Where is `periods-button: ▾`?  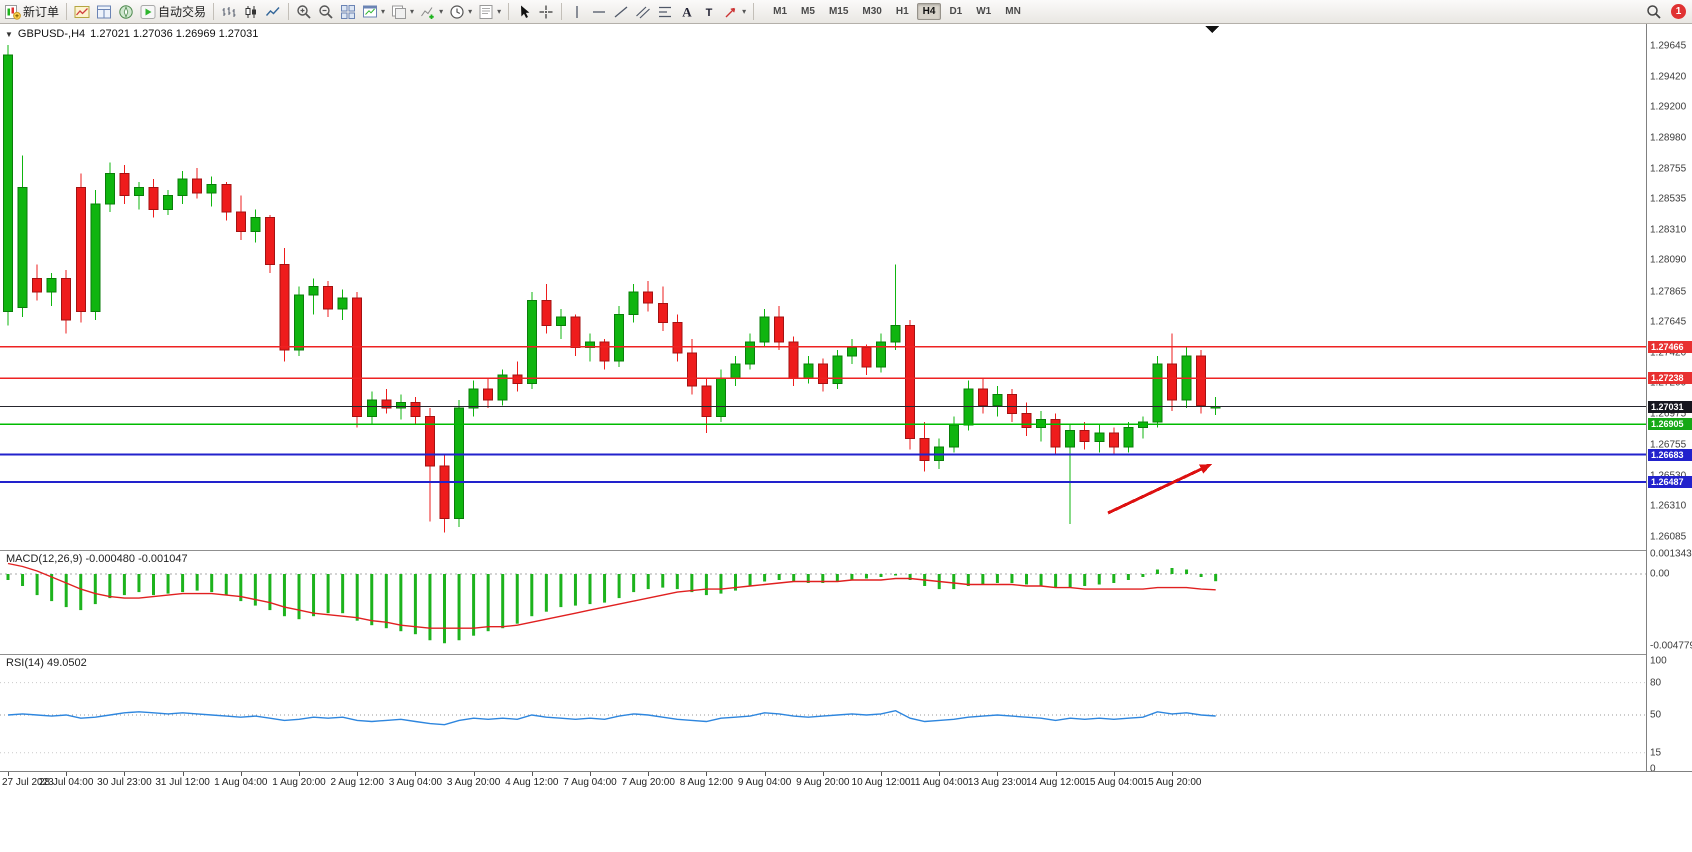
periods-button: ▾ is located at coordinates (460, 12).